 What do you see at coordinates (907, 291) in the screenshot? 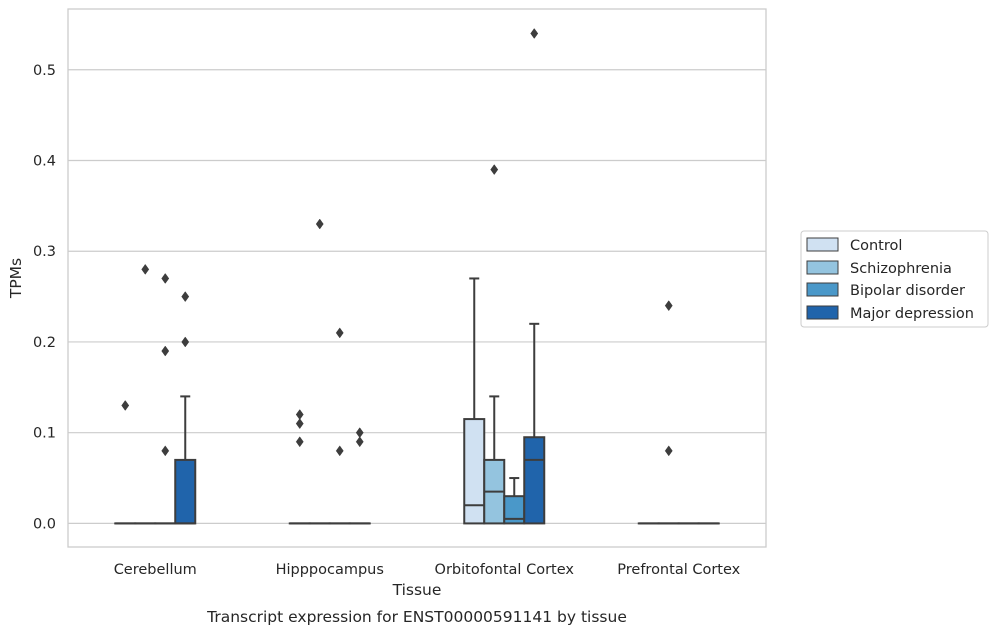
I see `legend-label-bipolar-disorder: Bipolar disorder` at bounding box center [907, 291].